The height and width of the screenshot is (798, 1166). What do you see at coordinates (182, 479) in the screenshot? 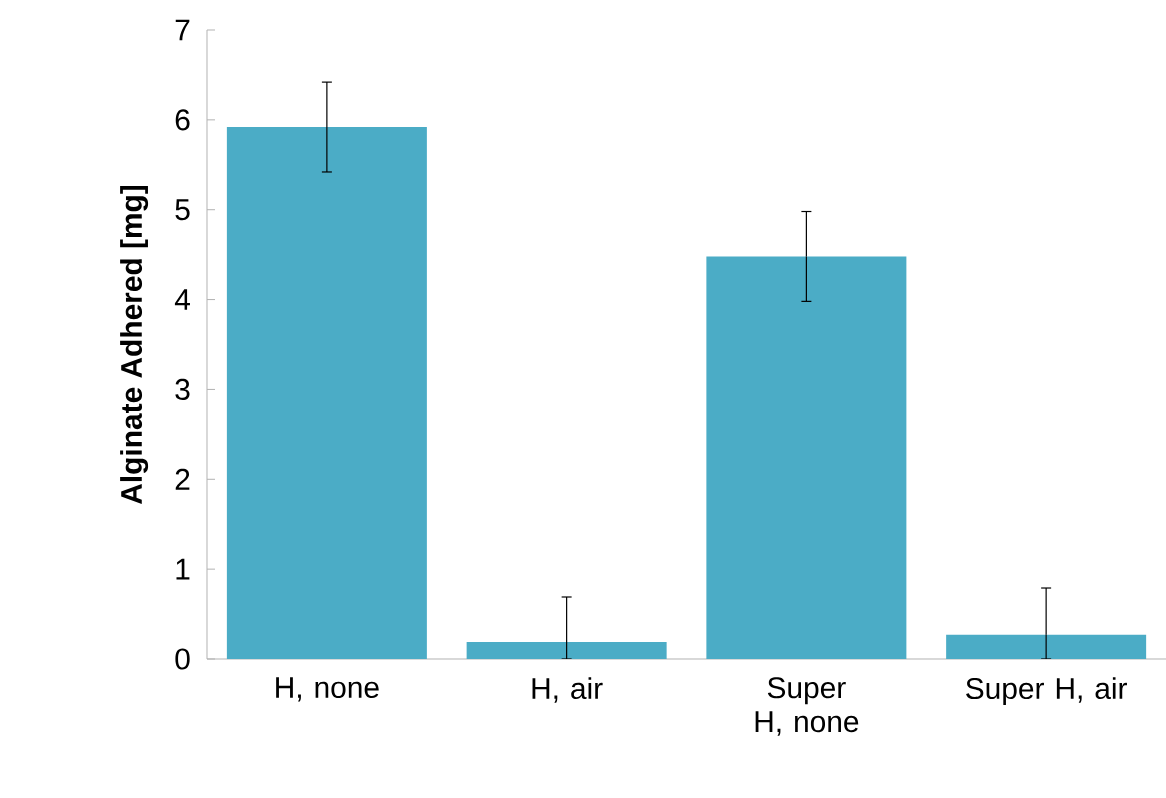
I see `y-tick-label: 2` at bounding box center [182, 479].